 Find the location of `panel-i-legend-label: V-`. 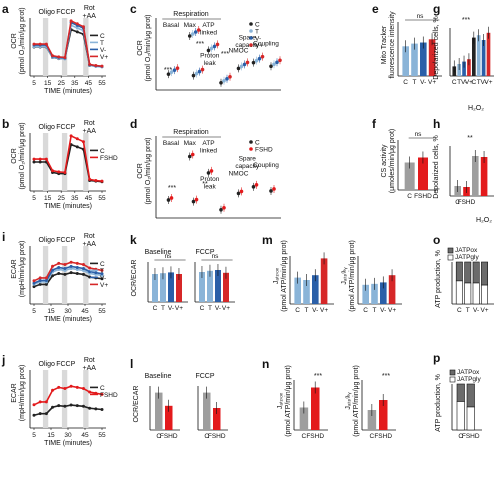

panel-i-legend-label: V- is located at coordinates (103, 278).